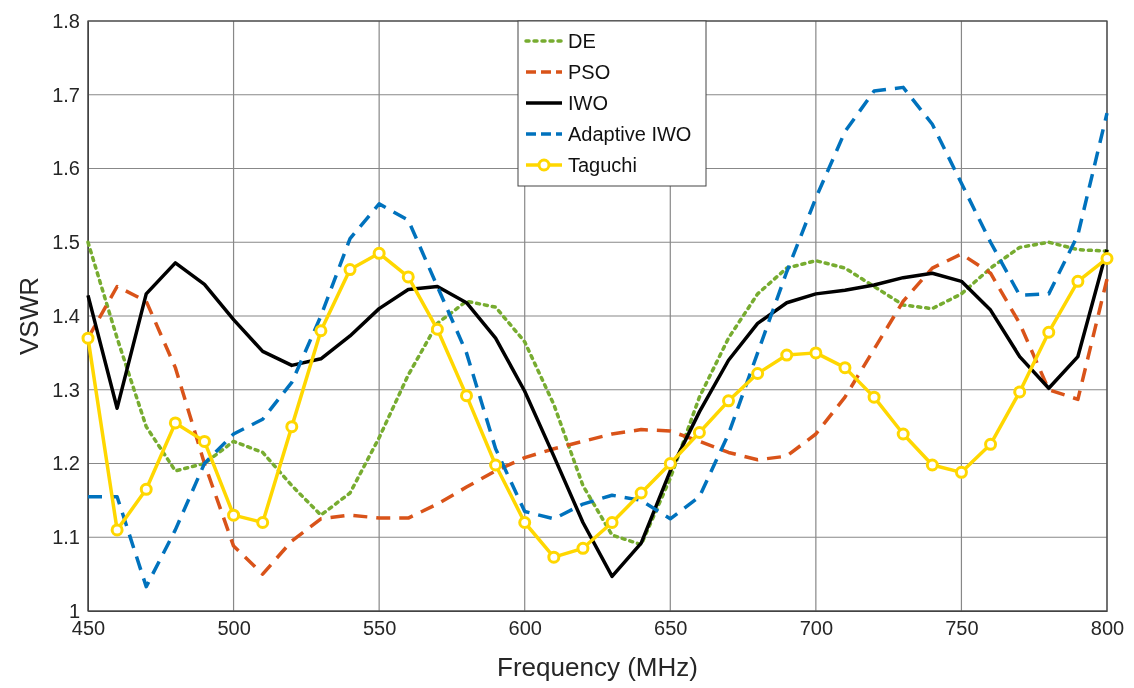  Describe the element at coordinates (66, 20) in the screenshot. I see `y-tick-label: 1.8` at that location.